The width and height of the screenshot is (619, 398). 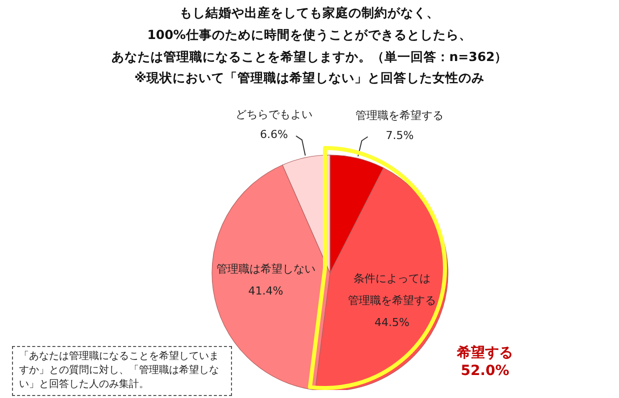 What do you see at coordinates (400, 115) in the screenshot?
I see `slice-label: 管理職を希望する` at bounding box center [400, 115].